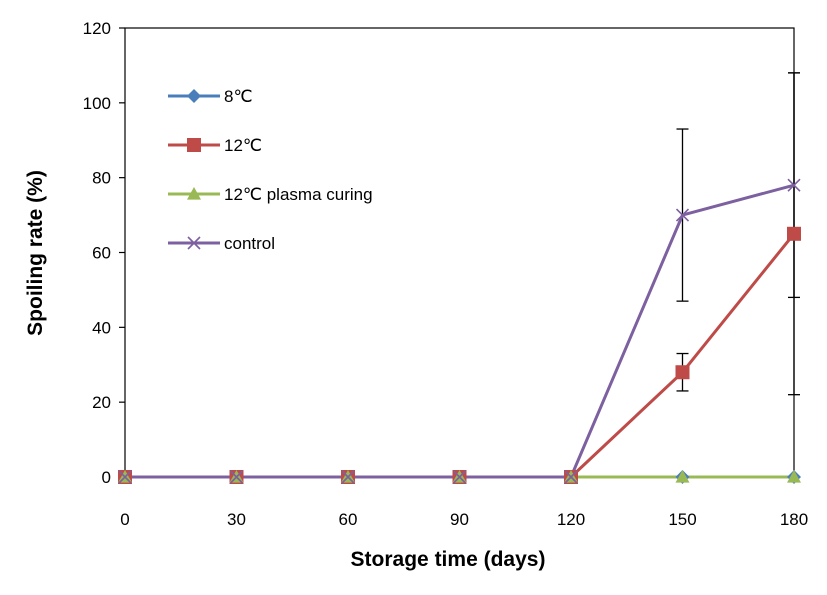 The image size is (827, 595). I want to click on x-tick-label: 60, so click(348, 519).